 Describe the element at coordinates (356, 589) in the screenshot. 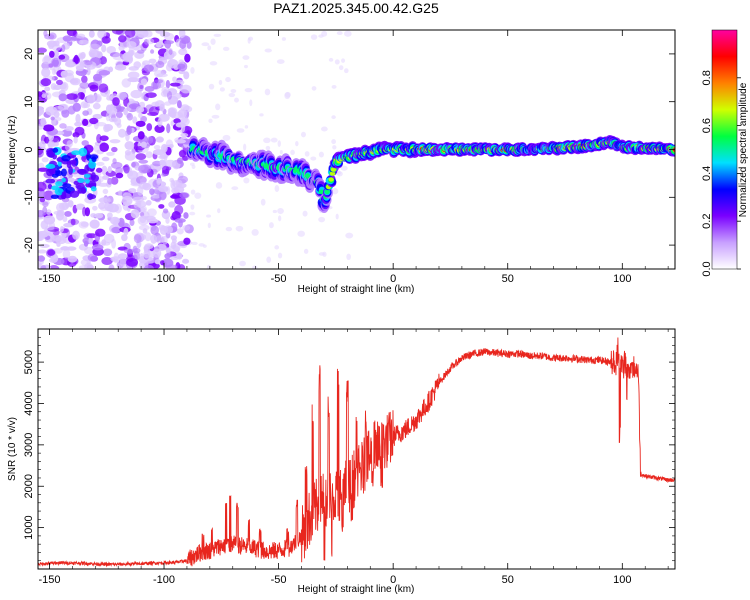

I see `snr-x-label: Height of straight line (km)` at that location.